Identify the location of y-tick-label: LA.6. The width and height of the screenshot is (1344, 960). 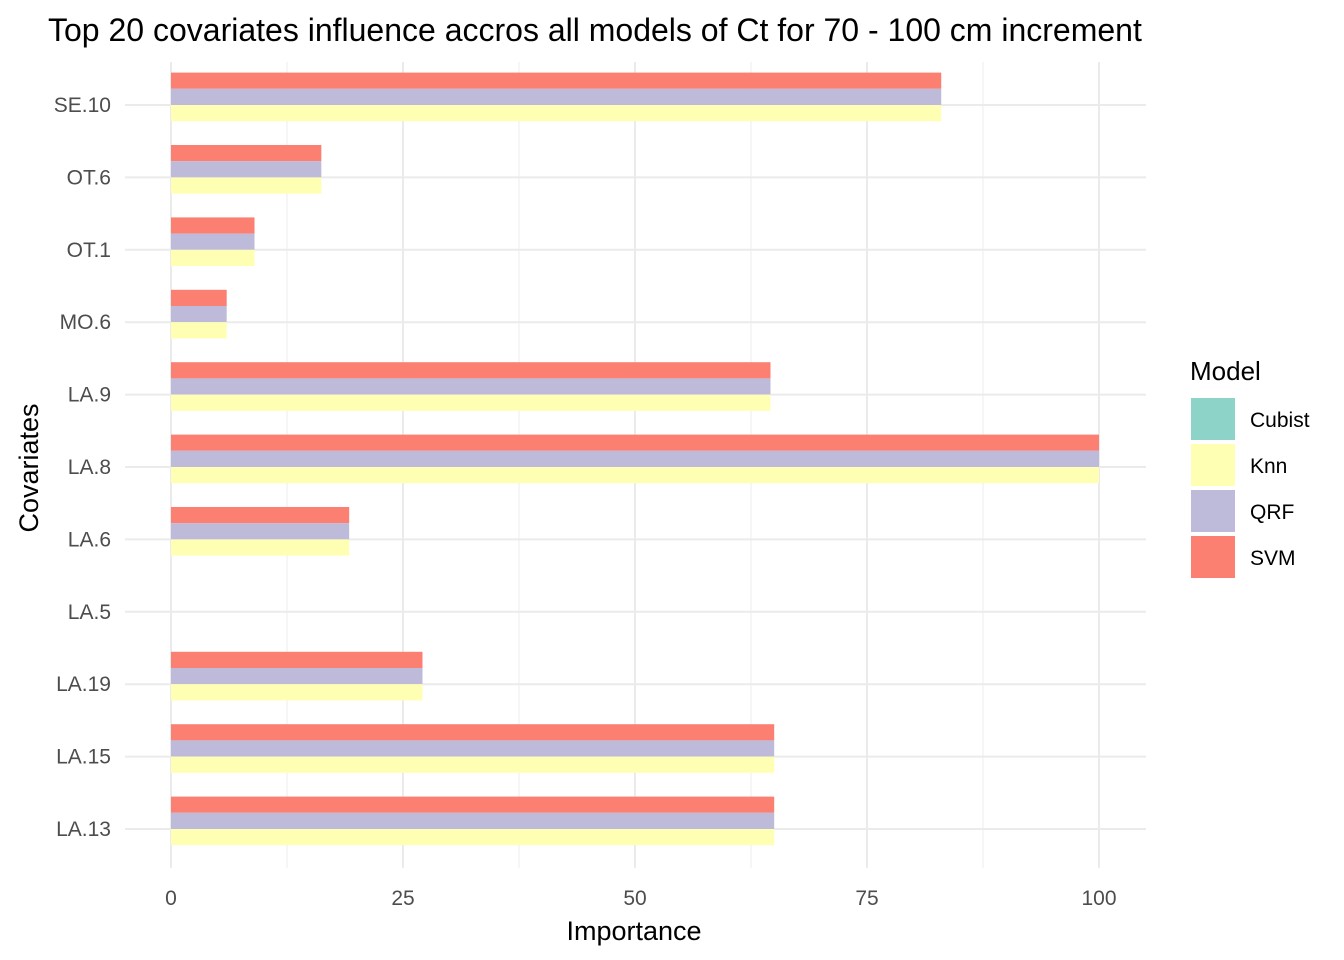
(89, 539).